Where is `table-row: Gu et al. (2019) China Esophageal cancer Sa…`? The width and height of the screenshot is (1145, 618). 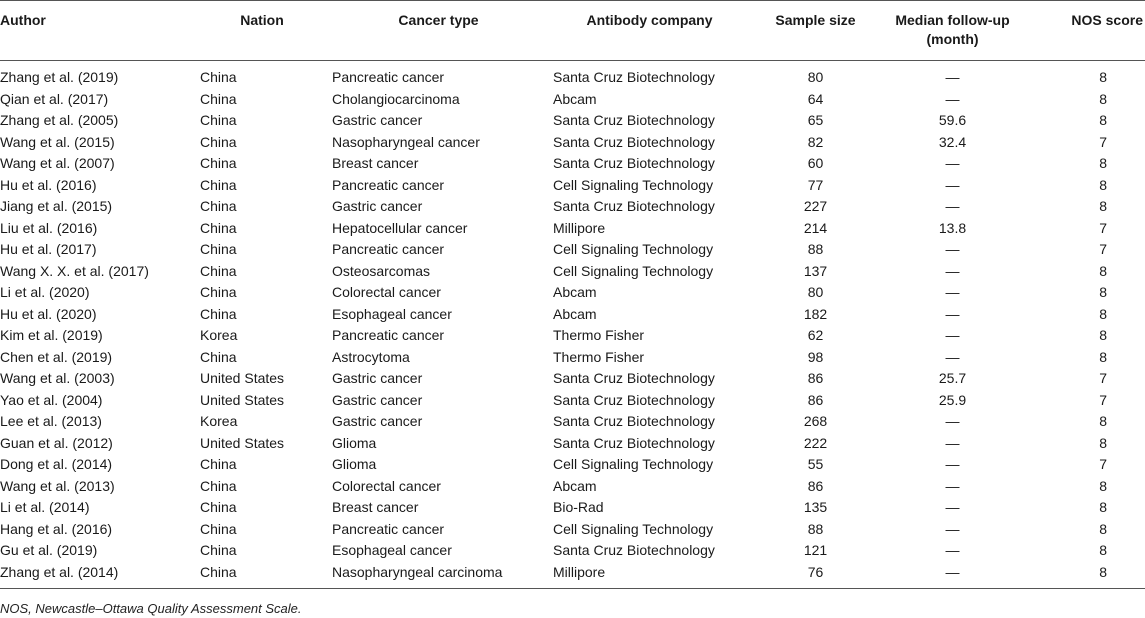
table-row: Gu et al. (2019) China Esophageal cancer Sa… is located at coordinates (572, 551).